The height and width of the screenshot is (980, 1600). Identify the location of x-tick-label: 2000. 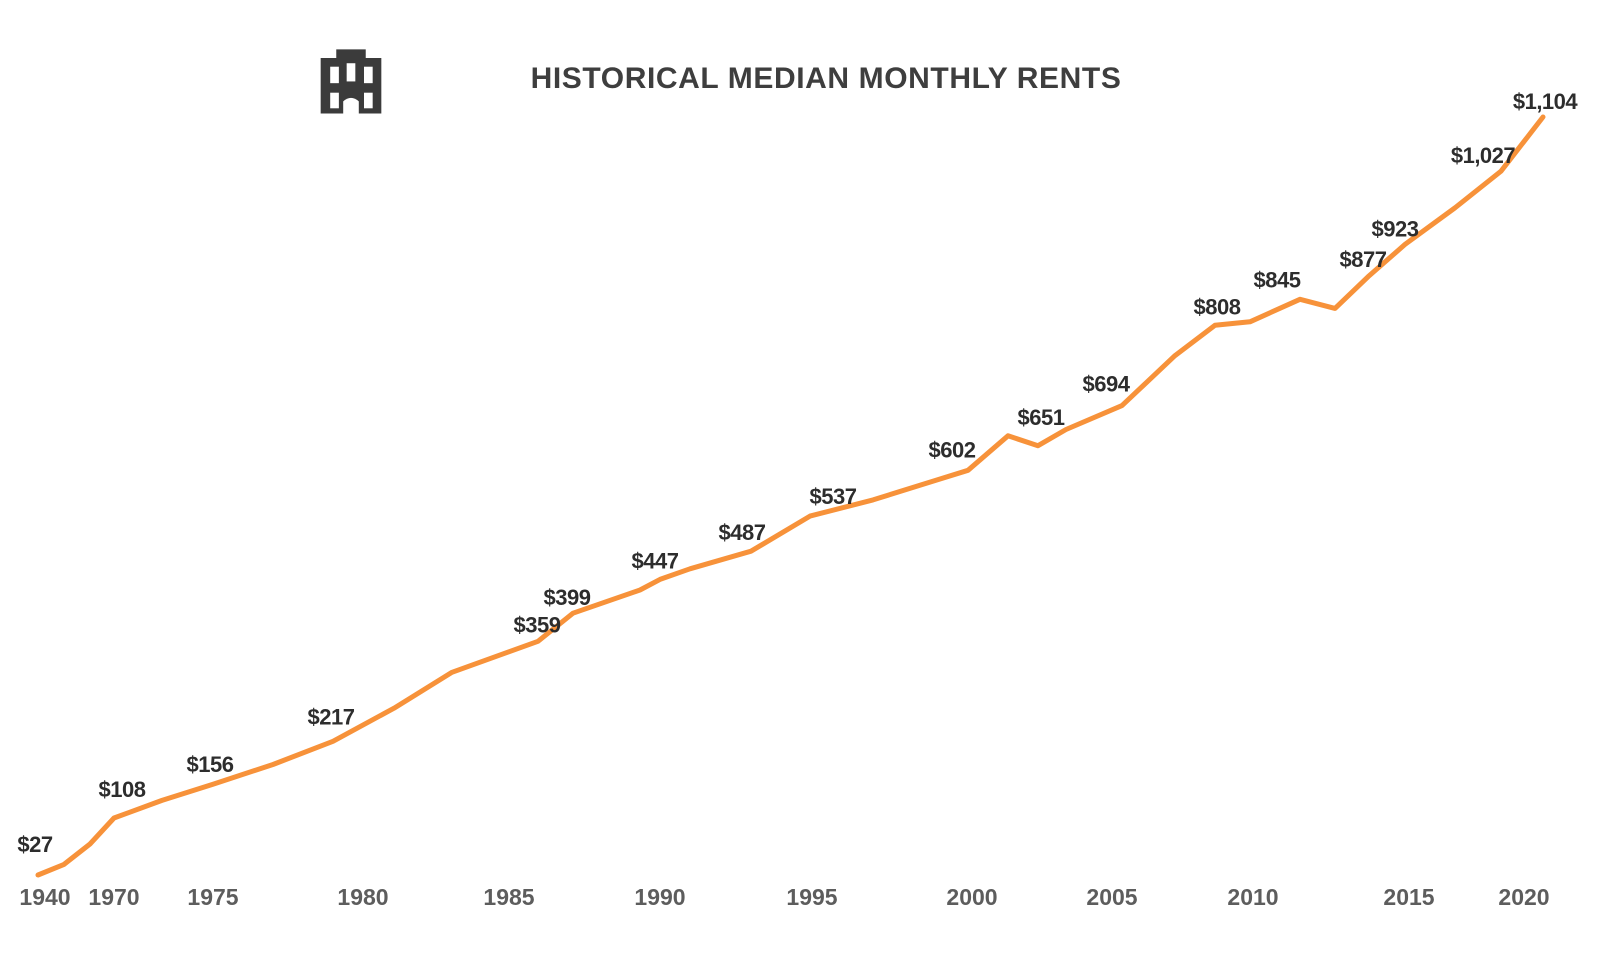
(971, 897).